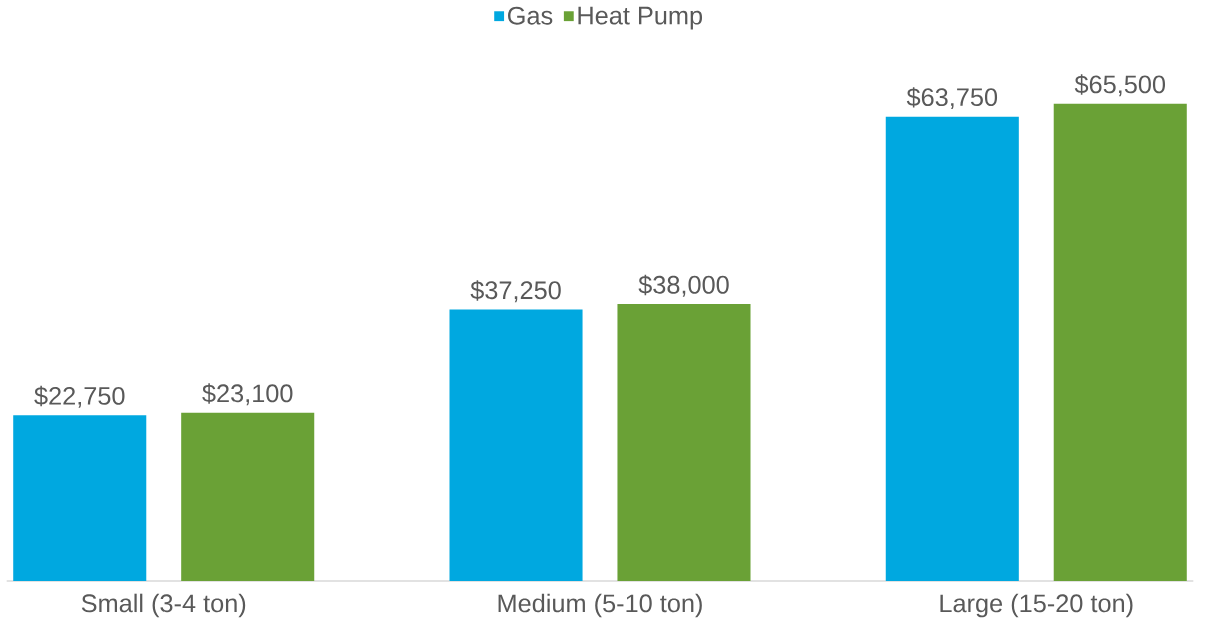 The image size is (1211, 641). Describe the element at coordinates (515, 291) in the screenshot. I see `data-label: $37,250` at that location.